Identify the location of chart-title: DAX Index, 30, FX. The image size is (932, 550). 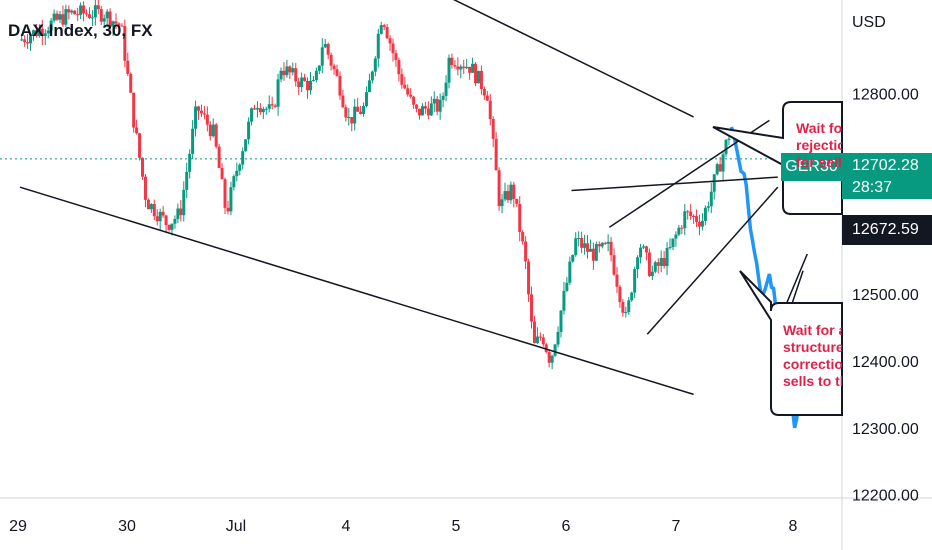
(80, 30).